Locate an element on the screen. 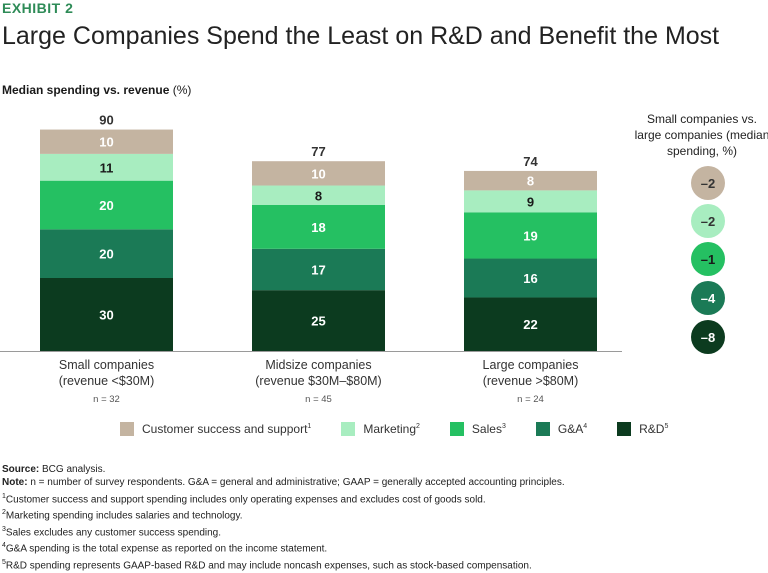 Image resolution: width=768 pixels, height=573 pixels. bar-value-label: 19 is located at coordinates (530, 235).